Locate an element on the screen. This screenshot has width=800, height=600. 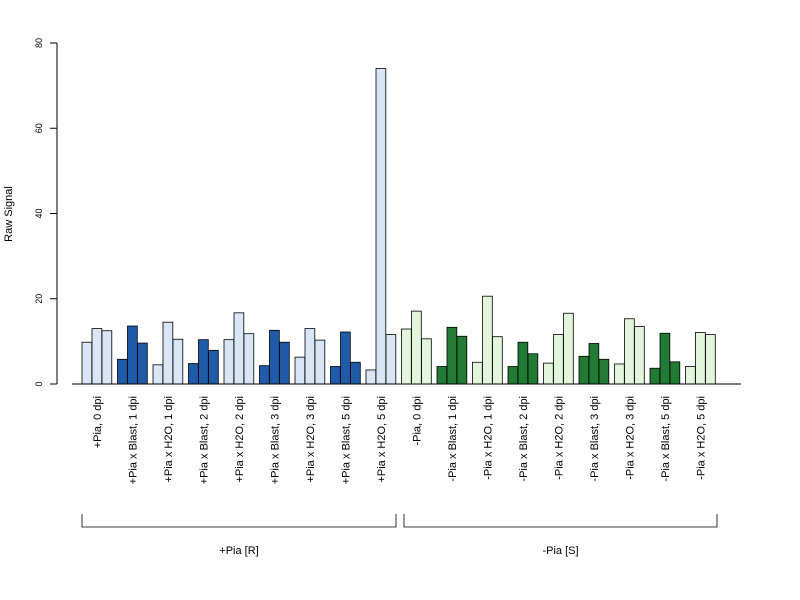
y-axis: 0 20 40 60 80 is located at coordinates (46, 212).